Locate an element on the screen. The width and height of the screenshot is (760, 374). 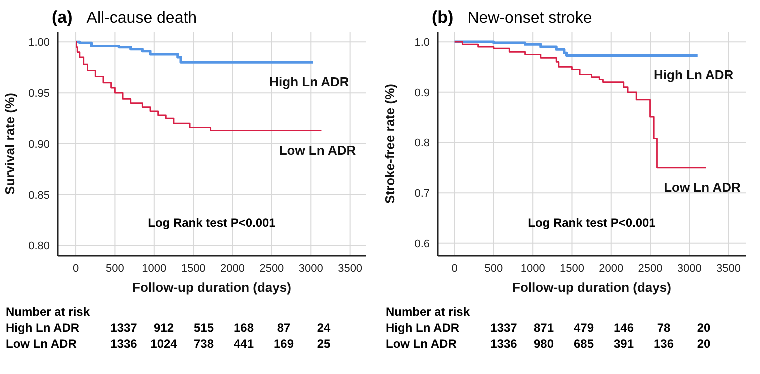
text: 87 is located at coordinates (284, 328).